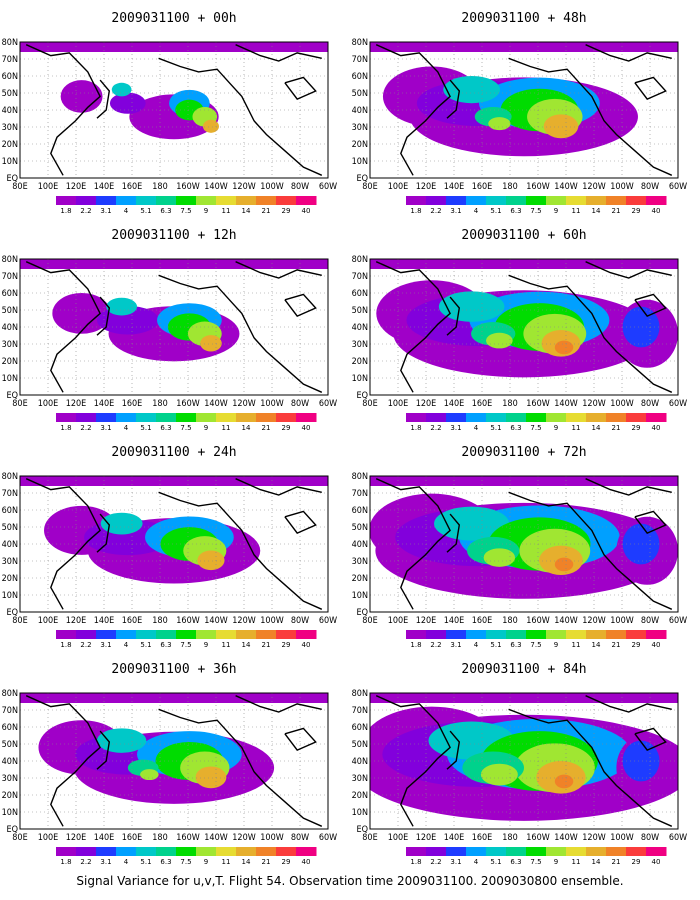  I want to click on colorbar-label: 21, so click(616, 428).